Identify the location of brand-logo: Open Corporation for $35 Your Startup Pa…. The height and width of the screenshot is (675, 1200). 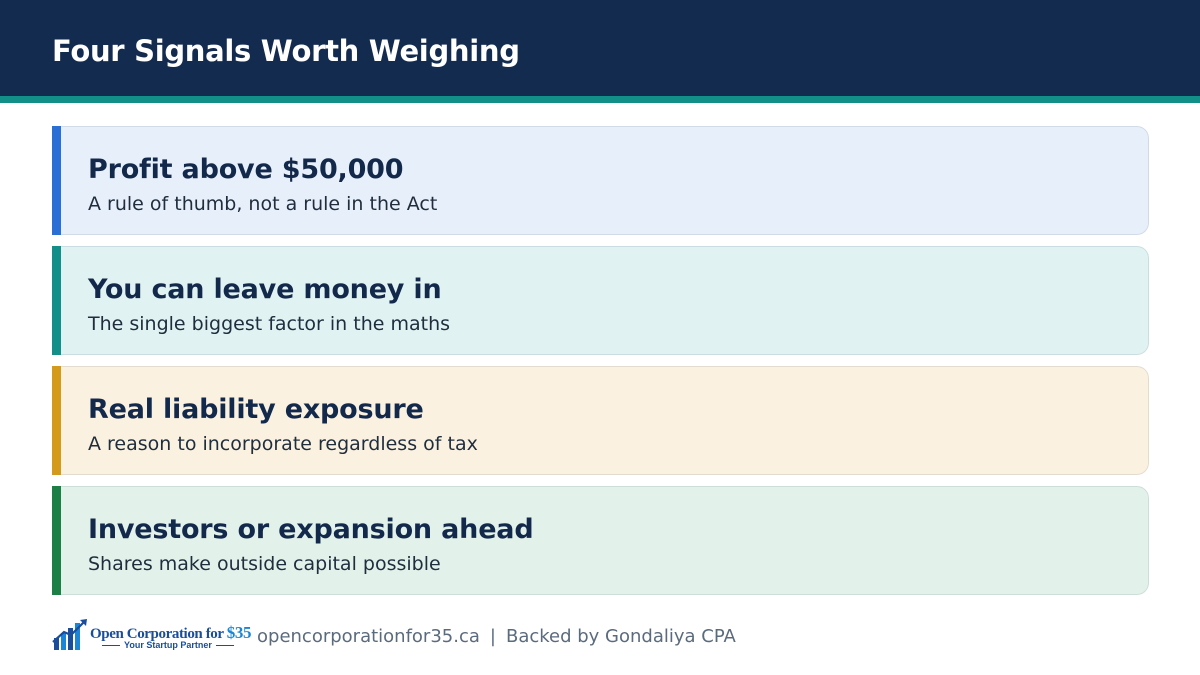
(151, 636).